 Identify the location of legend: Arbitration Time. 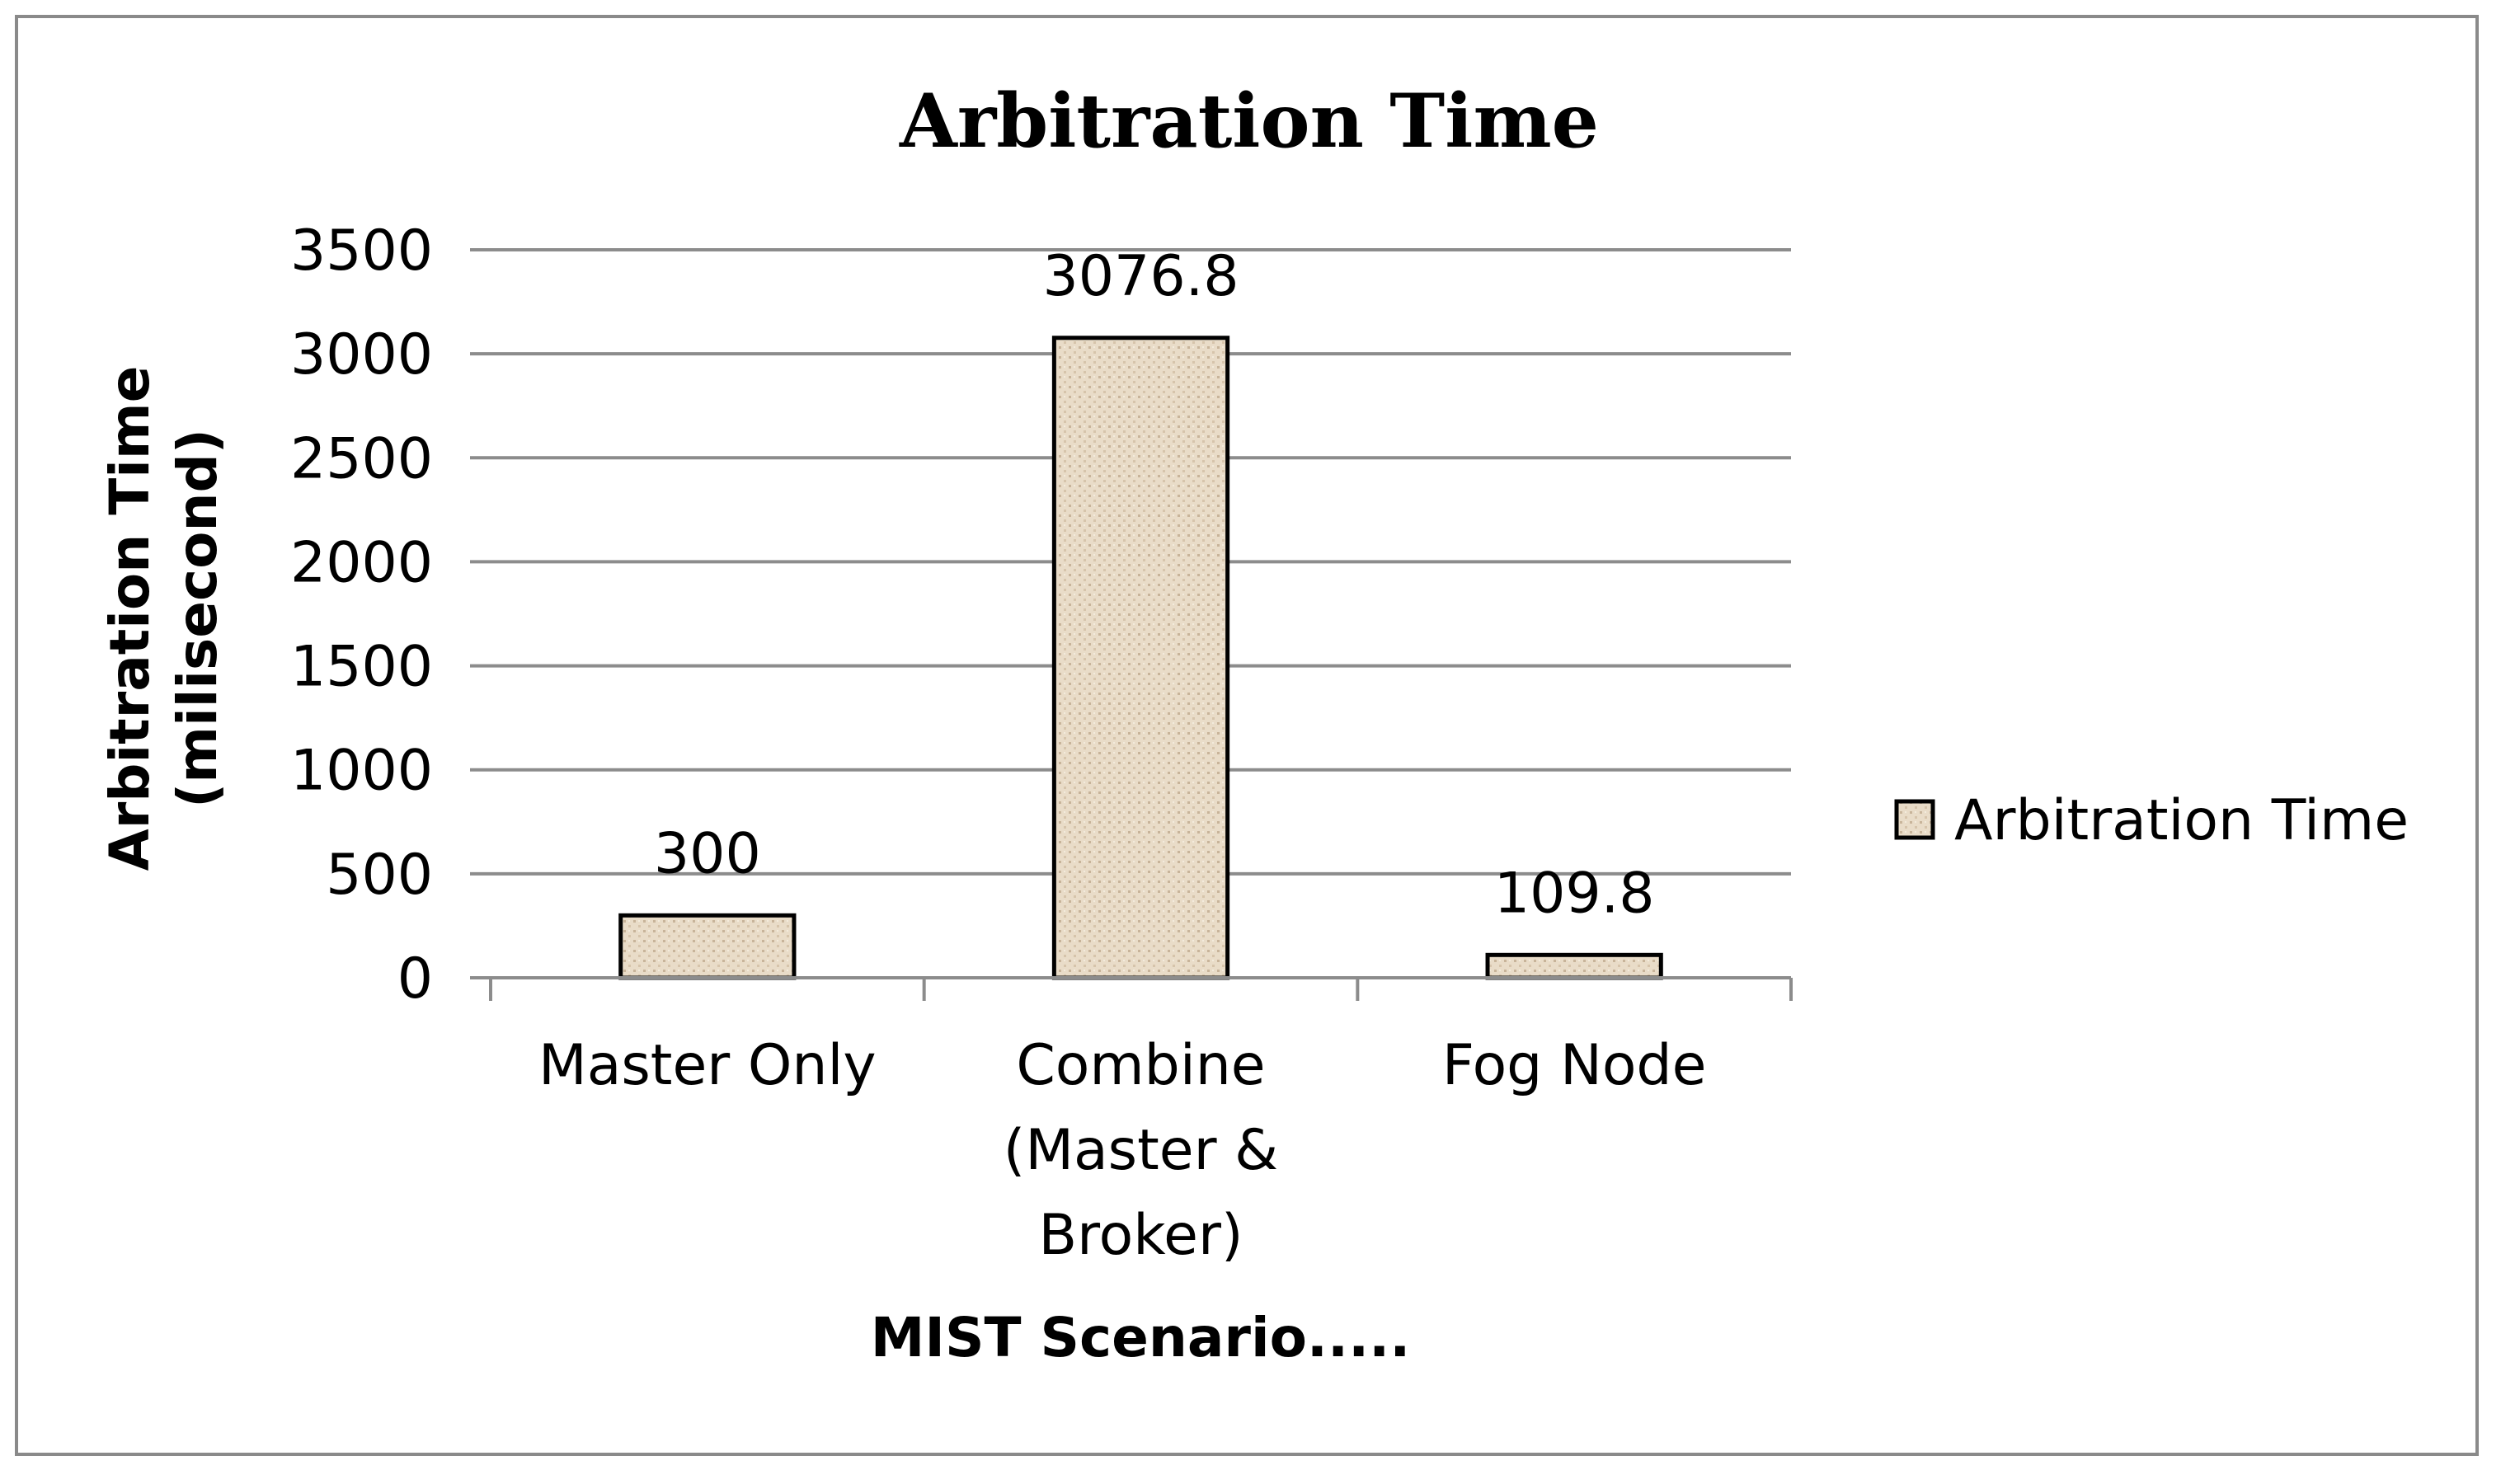
(2151, 820).